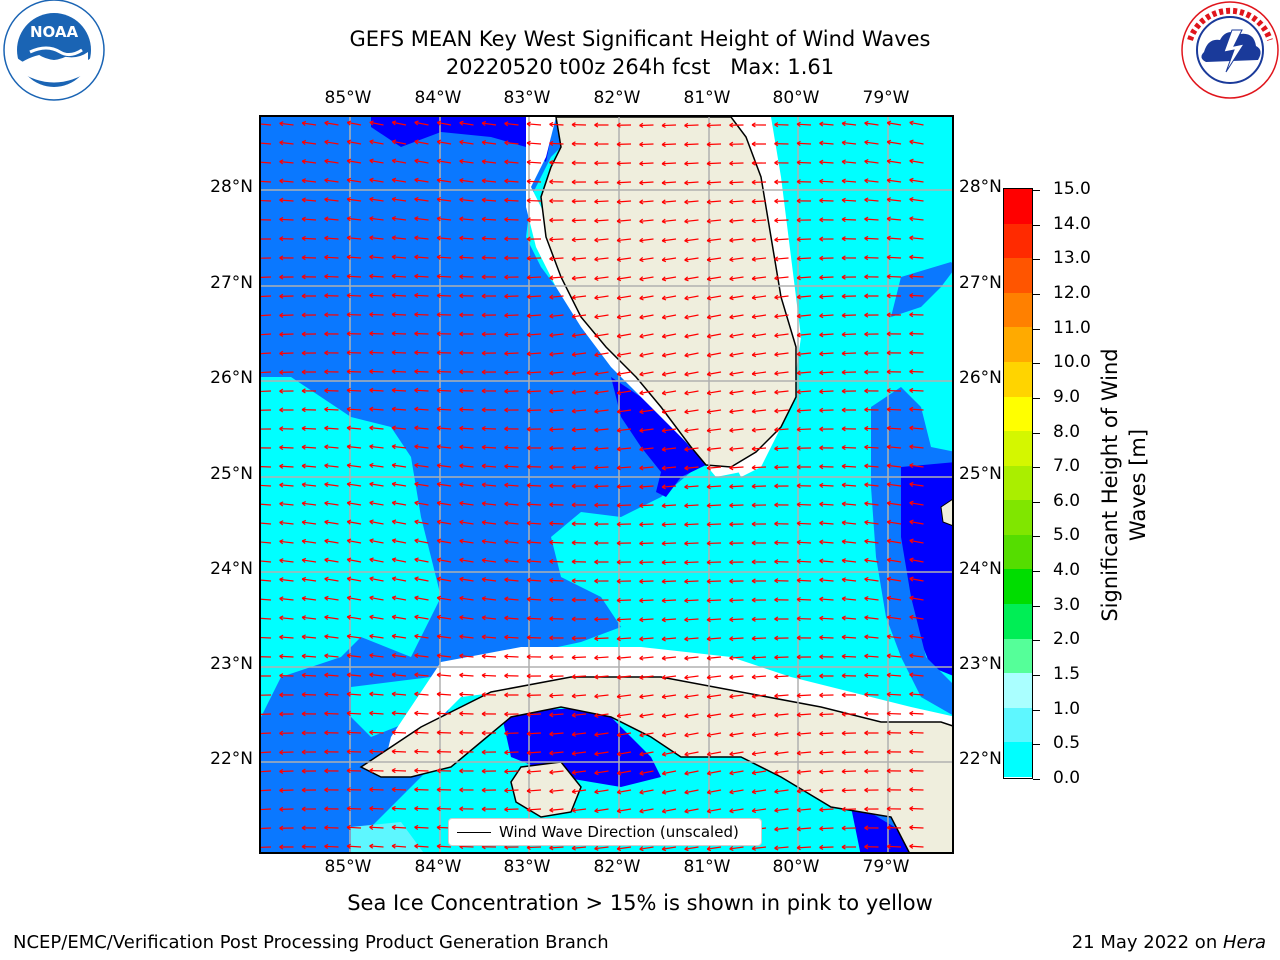  Describe the element at coordinates (1018, 691) in the screenshot. I see `colorbar-segment` at that location.